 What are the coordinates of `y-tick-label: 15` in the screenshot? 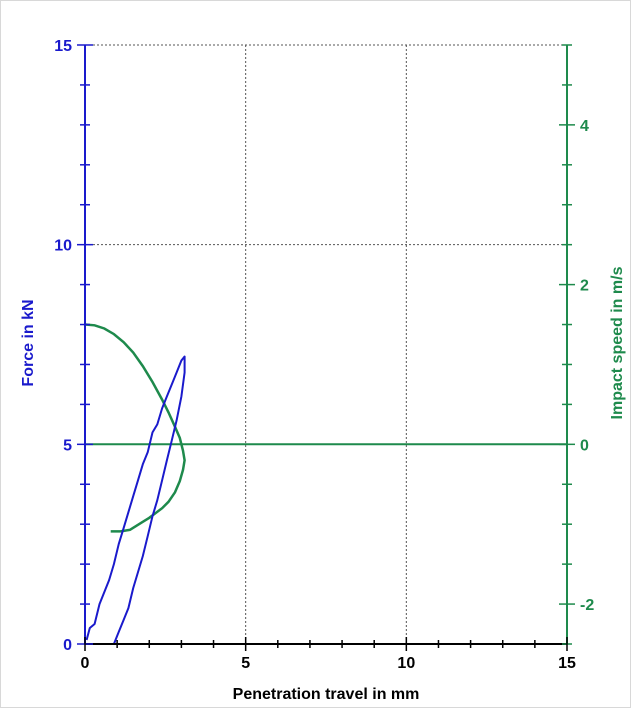 It's located at (63, 46).